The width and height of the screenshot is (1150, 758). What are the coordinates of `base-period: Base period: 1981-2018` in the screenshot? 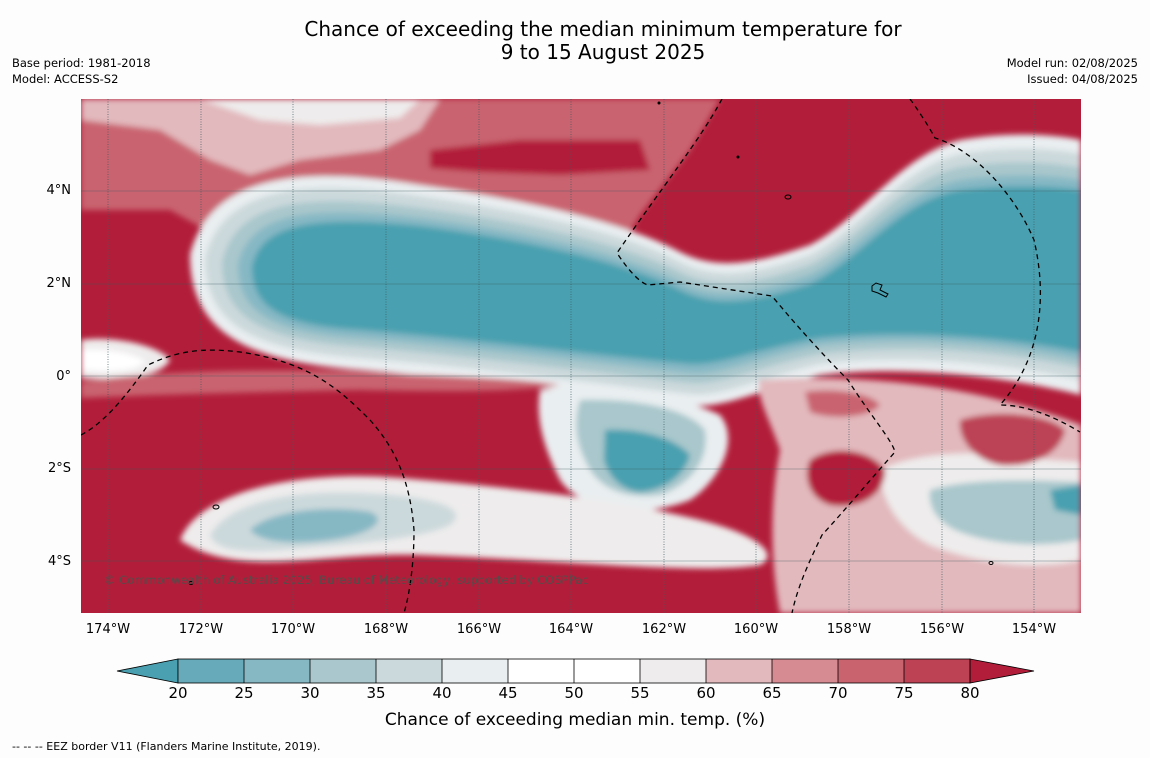 It's located at (81, 63).